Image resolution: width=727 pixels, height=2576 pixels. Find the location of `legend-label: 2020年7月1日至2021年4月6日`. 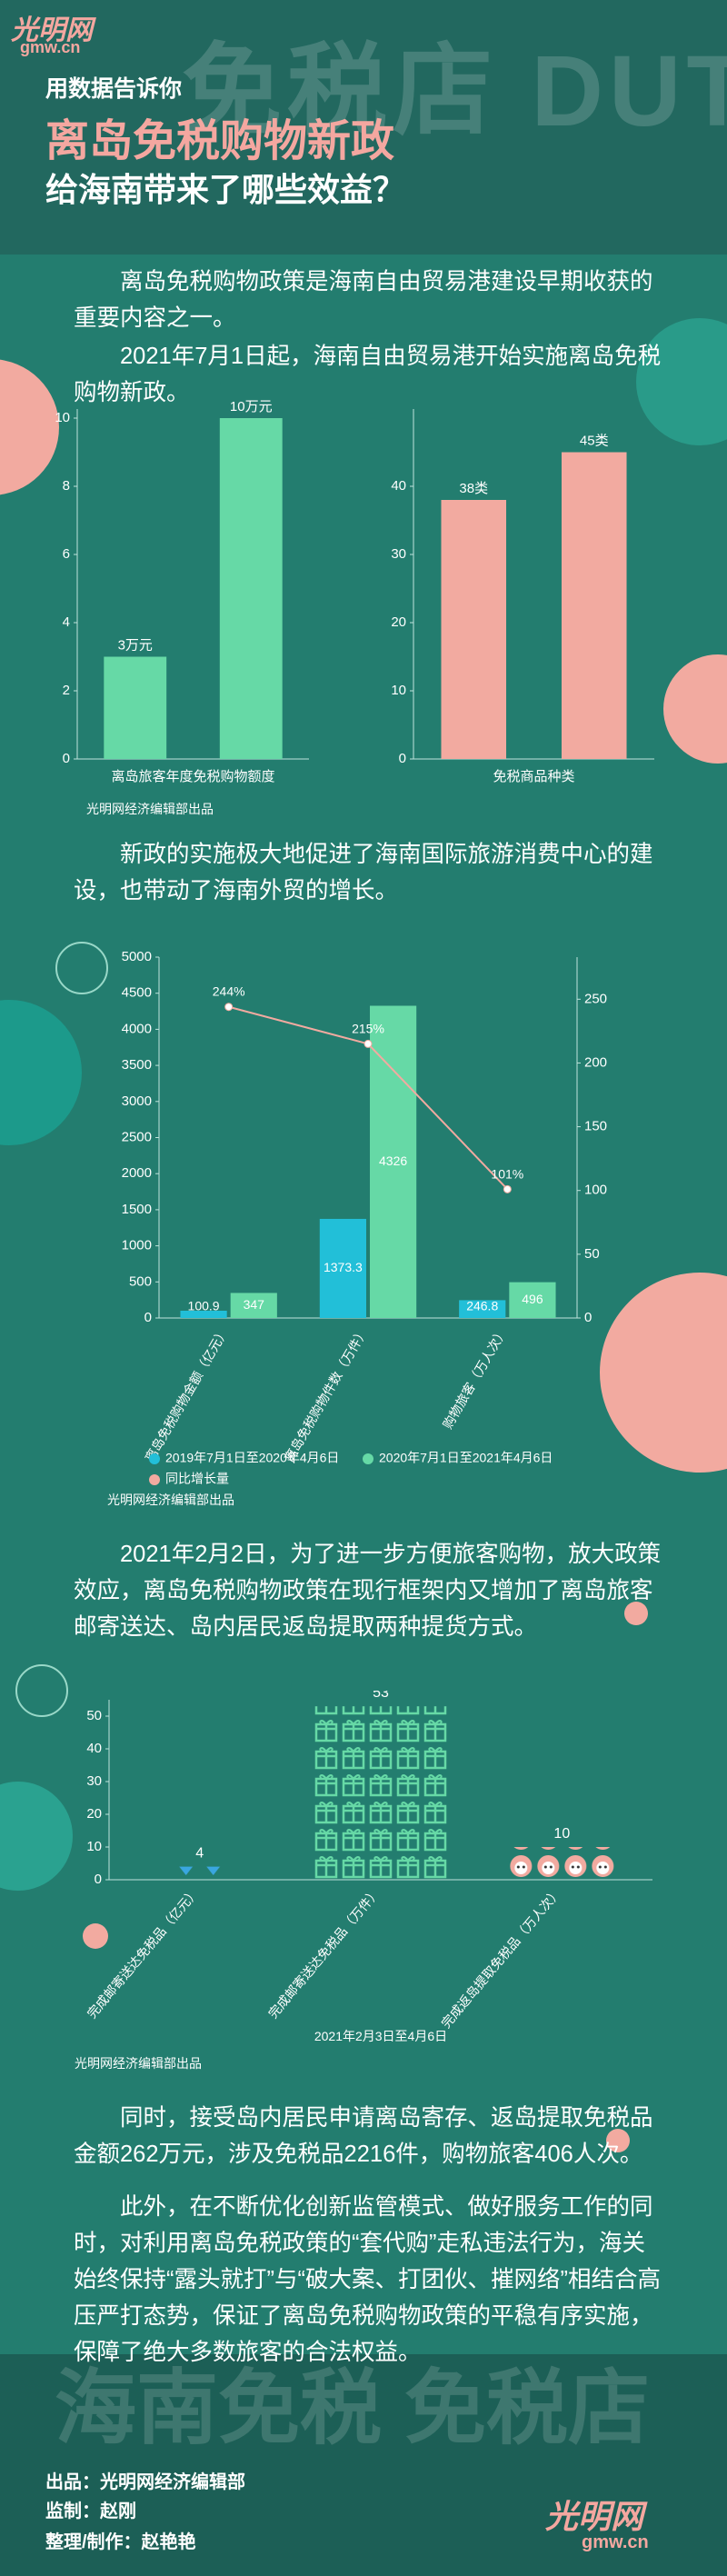

legend-label: 2020年7月1日至2021年4月6日 is located at coordinates (466, 1458).